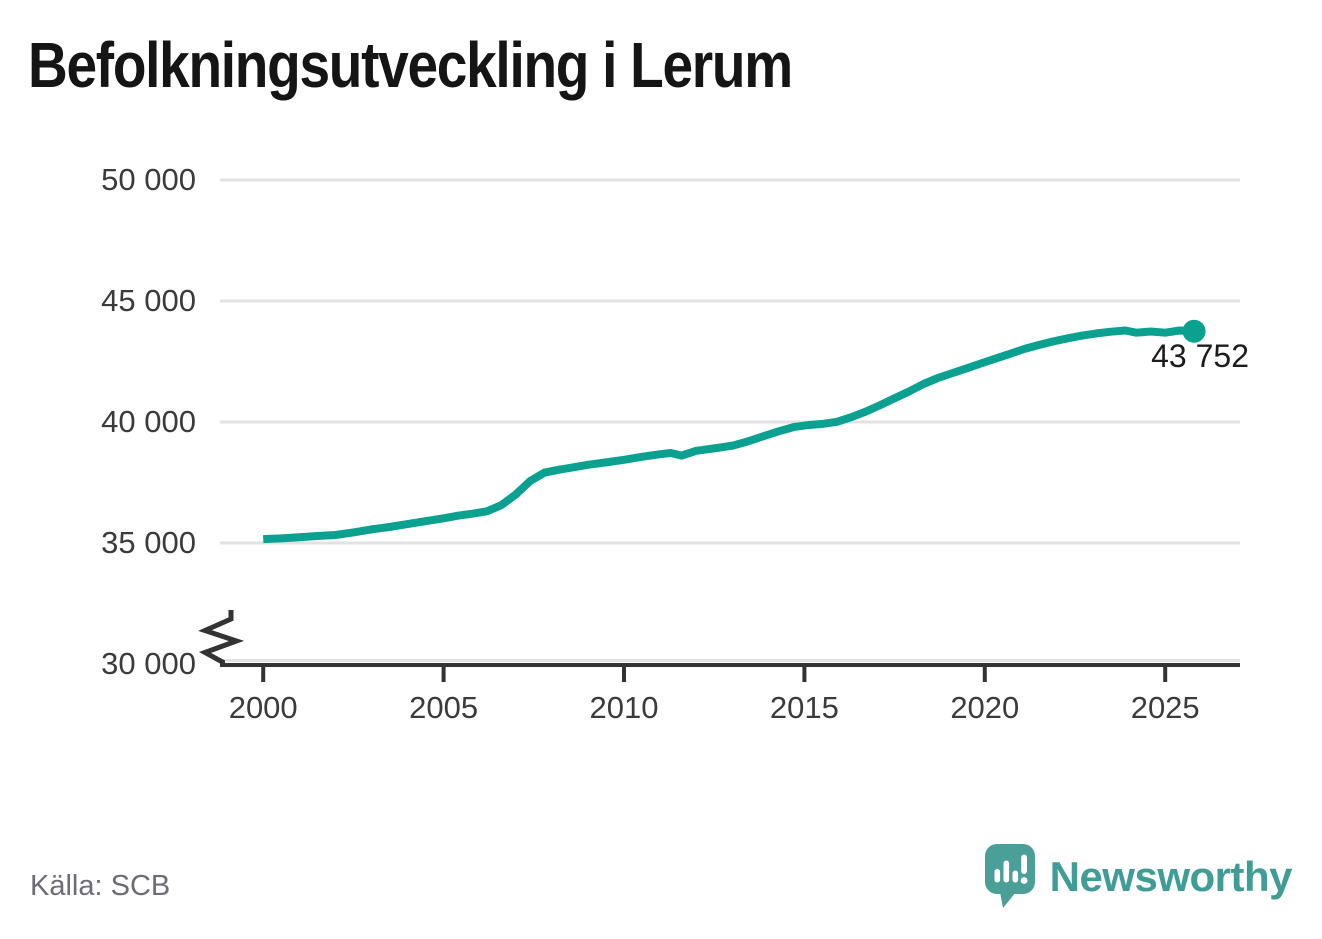 The image size is (1322, 939). What do you see at coordinates (1165, 707) in the screenshot?
I see `x-axis-tick-label: 2025` at bounding box center [1165, 707].